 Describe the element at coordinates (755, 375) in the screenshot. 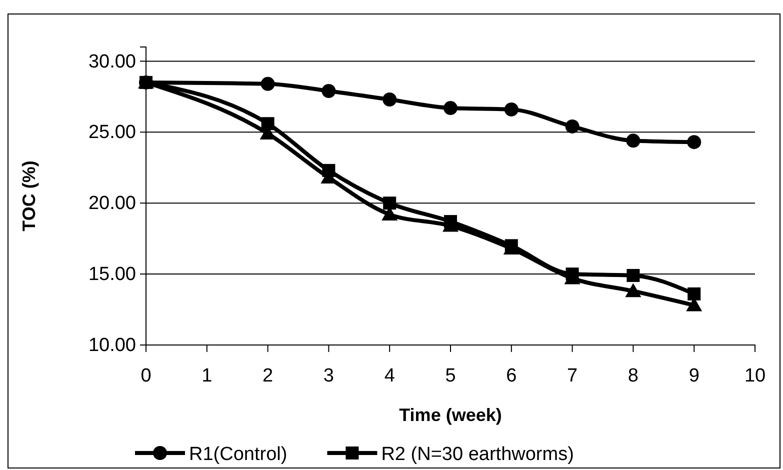

I see `x-tick-label: 10` at that location.